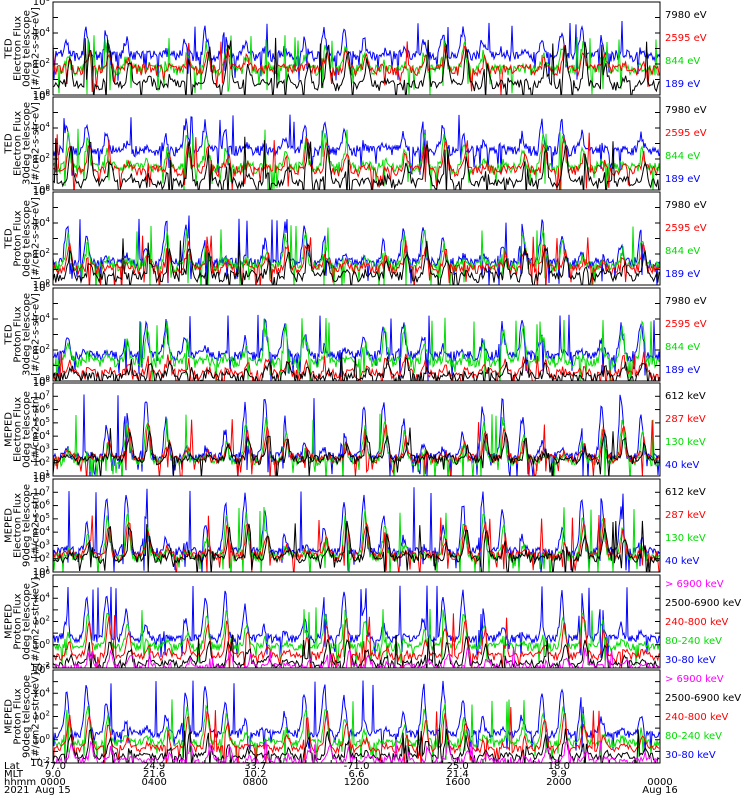 The width and height of the screenshot is (750, 800). What do you see at coordinates (659, 790) in the screenshot?
I see `x-tick-date: Aug 16` at bounding box center [659, 790].